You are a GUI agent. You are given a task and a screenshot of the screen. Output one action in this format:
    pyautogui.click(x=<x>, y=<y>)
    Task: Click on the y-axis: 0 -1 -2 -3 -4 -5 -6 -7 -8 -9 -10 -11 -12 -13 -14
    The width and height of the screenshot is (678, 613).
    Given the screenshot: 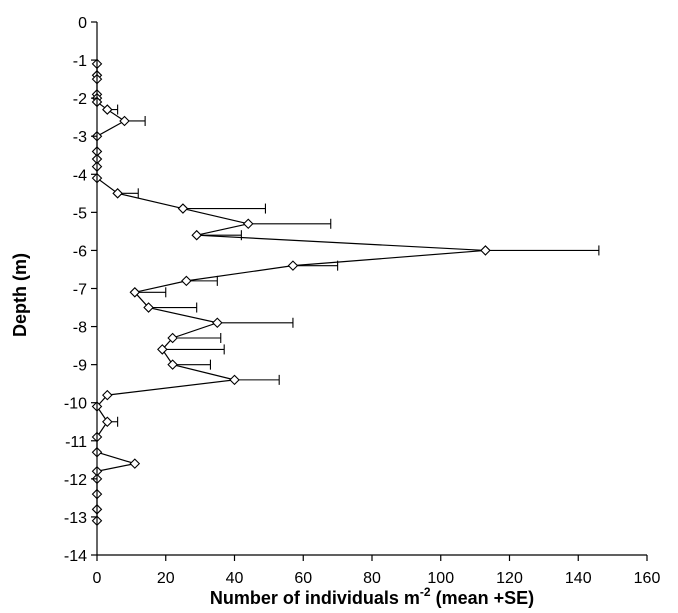 What is the action you would take?
    pyautogui.click(x=81, y=290)
    